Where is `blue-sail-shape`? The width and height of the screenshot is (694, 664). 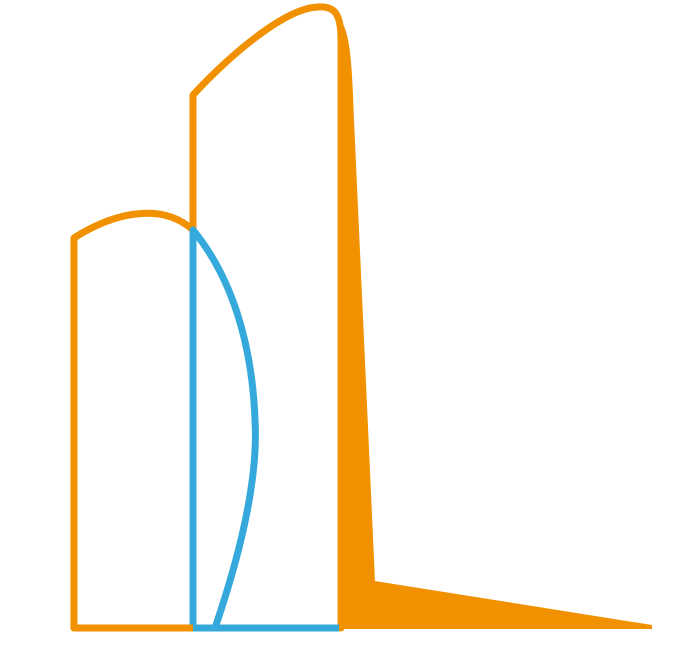
blue-sail-shape is located at coordinates (224, 429).